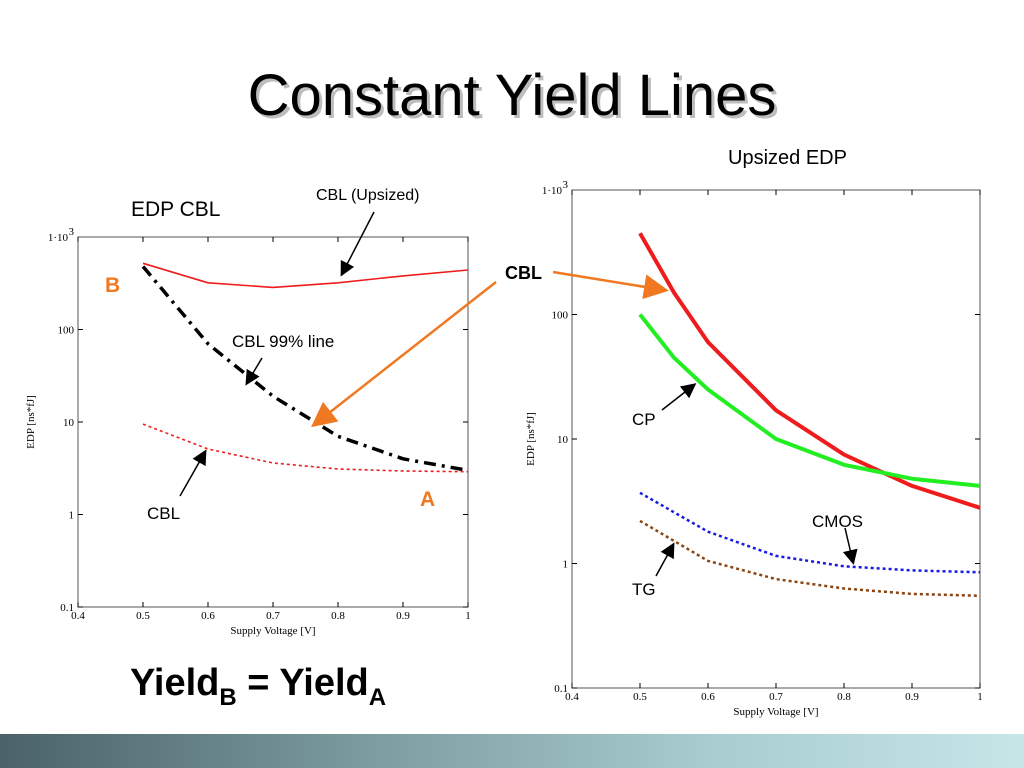  What do you see at coordinates (254, 371) in the screenshot?
I see `cbl-99-arrow` at bounding box center [254, 371].